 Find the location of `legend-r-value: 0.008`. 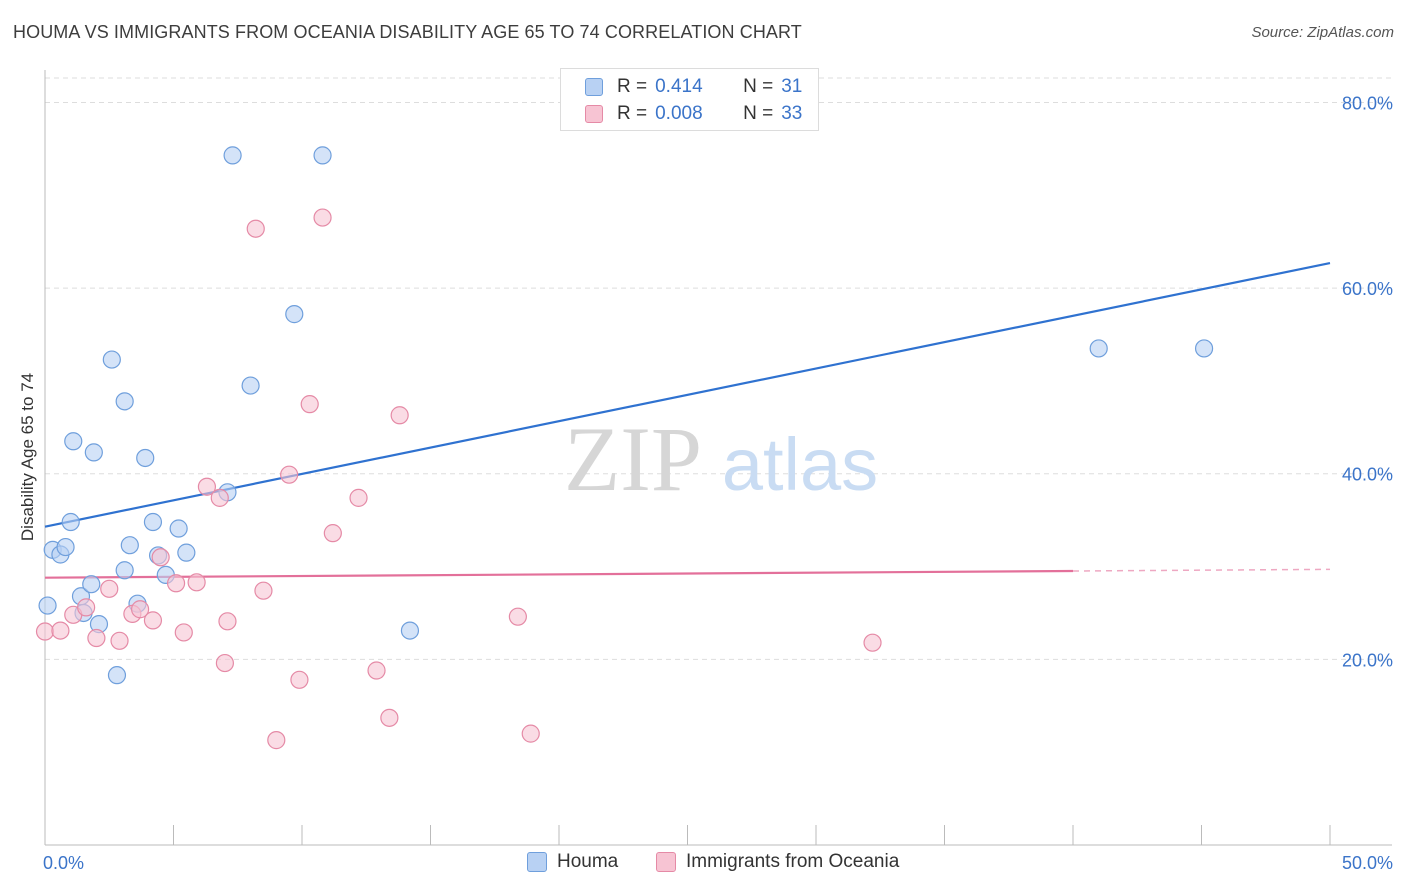

legend-r-value: 0.008 is located at coordinates (679, 113).